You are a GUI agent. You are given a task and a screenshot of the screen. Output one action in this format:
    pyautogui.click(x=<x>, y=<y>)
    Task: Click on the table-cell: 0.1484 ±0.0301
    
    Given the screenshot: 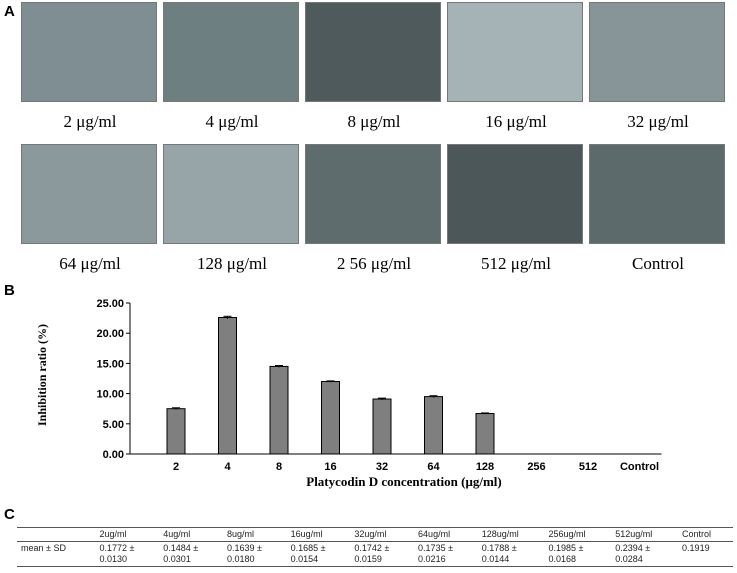 What is the action you would take?
    pyautogui.click(x=191, y=554)
    